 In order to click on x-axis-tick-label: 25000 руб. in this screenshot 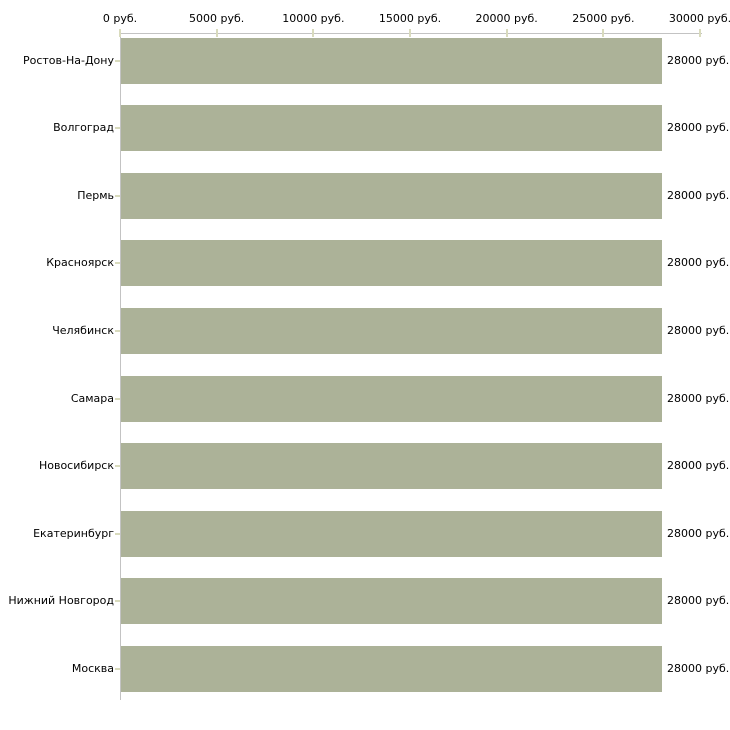, I will do `click(603, 18)`.